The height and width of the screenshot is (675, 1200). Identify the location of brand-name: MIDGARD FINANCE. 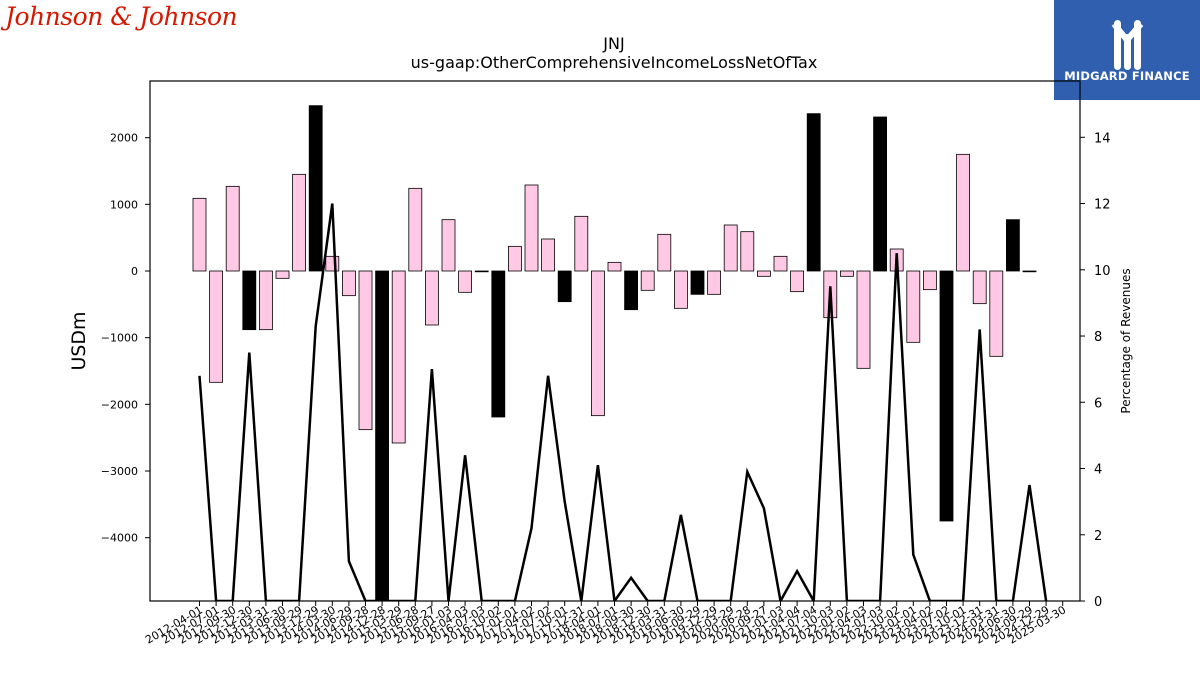
(1127, 76).